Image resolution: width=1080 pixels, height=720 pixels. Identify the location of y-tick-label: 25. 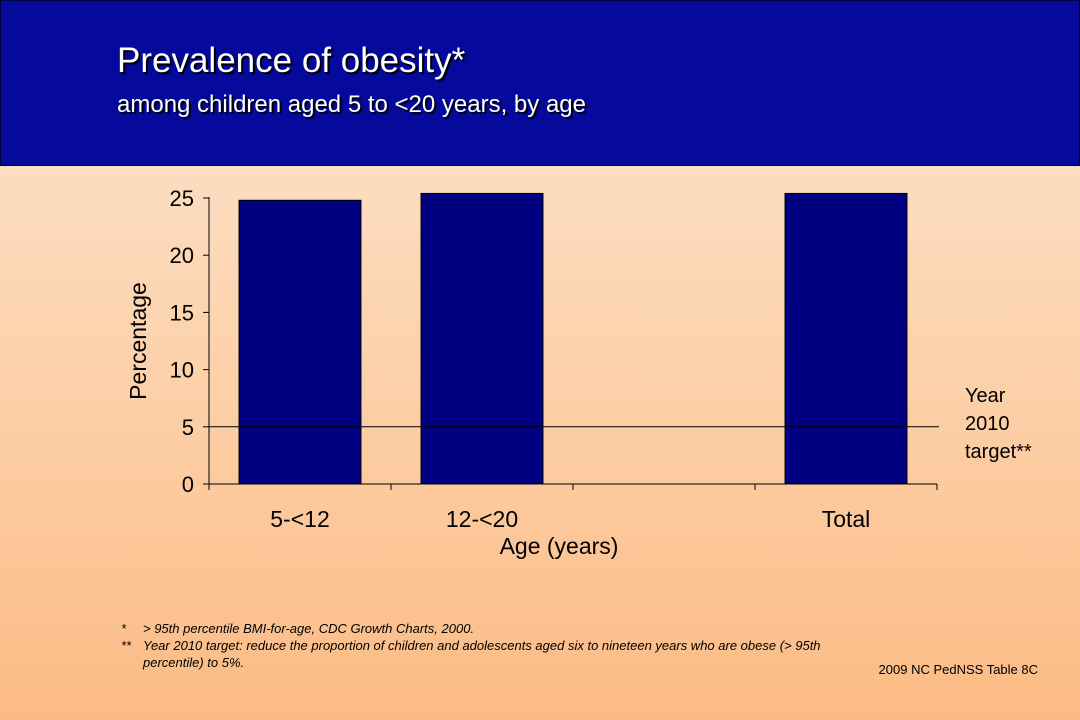
(182, 198).